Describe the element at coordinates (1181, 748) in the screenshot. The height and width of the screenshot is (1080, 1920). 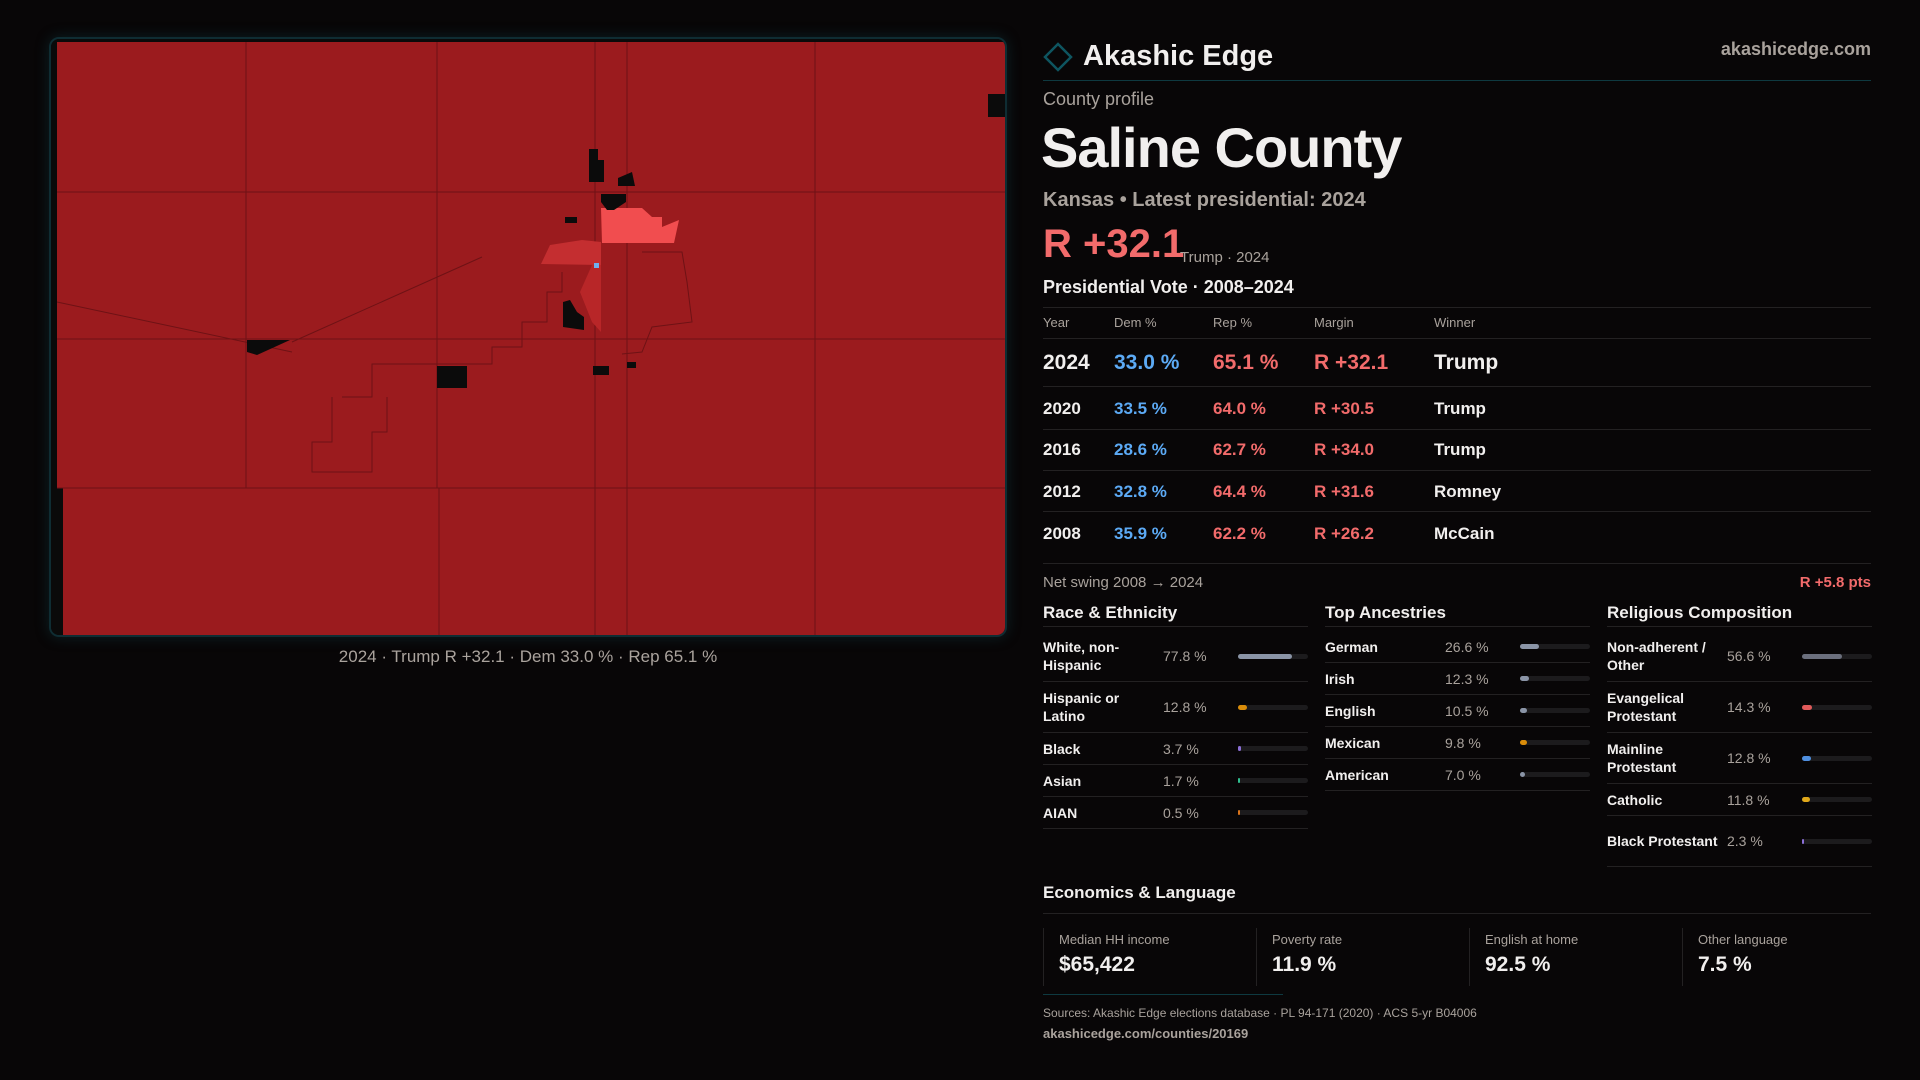
I see `item-value: 3.7 %` at that location.